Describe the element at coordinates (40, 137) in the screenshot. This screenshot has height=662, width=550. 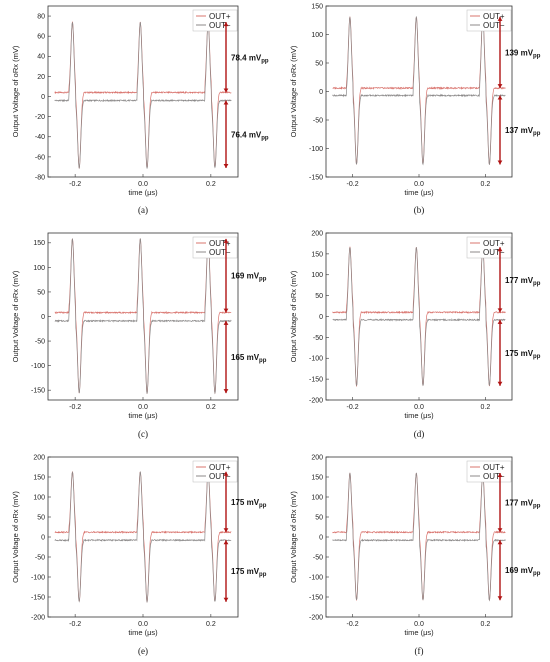
I see `y-tick-label: -40` at that location.